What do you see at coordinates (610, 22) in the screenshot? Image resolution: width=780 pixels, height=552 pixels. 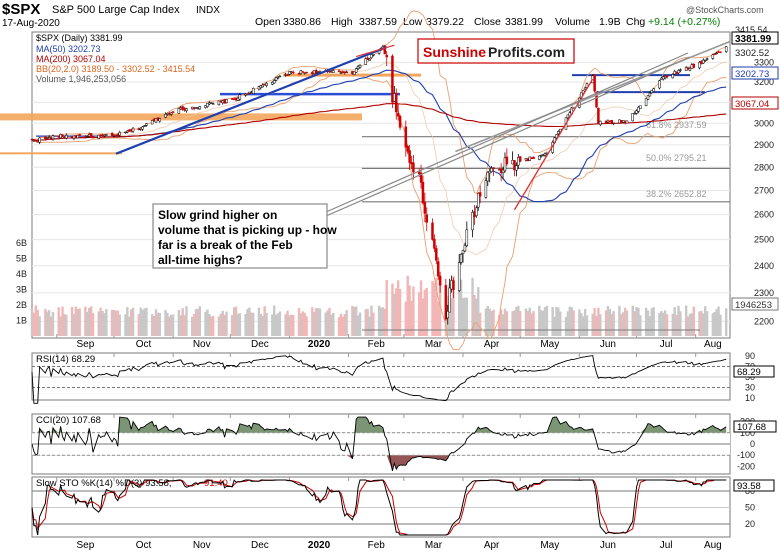 I see `volume-value: 1.9B` at bounding box center [610, 22].